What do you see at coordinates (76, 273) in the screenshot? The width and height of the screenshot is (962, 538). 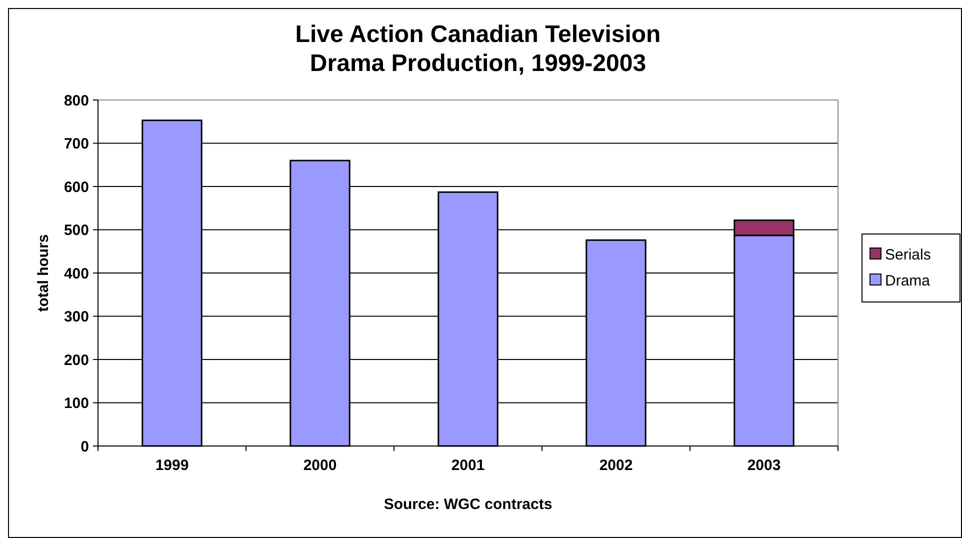 I see `y-tick-label: 400` at bounding box center [76, 273].